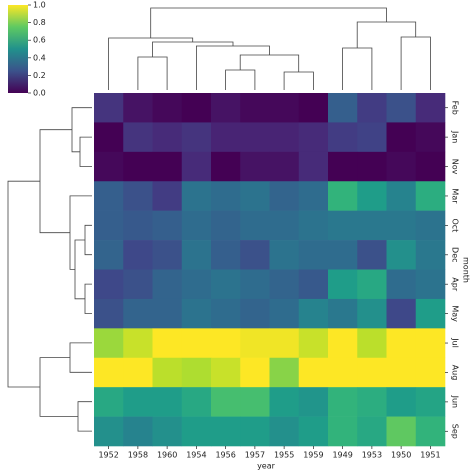 This screenshot has width=474, height=474. Describe the element at coordinates (39, 75) in the screenshot. I see `colorbar-tick-label: 0.2` at that location.